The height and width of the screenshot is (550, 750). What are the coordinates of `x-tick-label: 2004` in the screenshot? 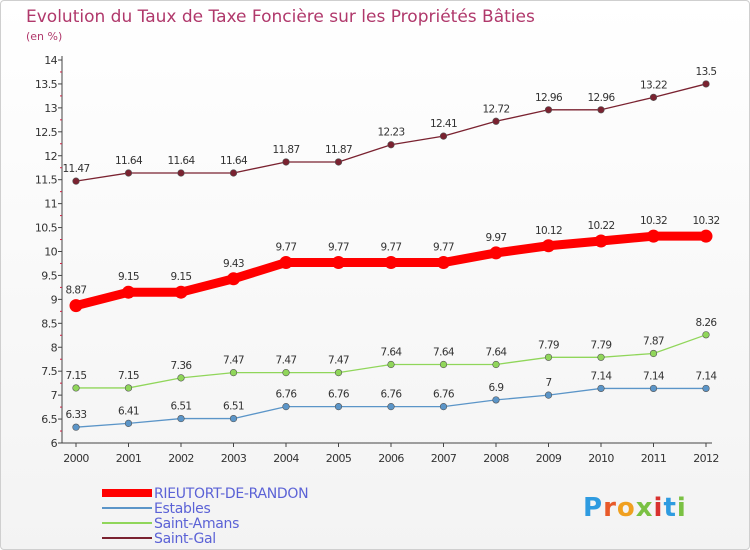 It's located at (286, 458).